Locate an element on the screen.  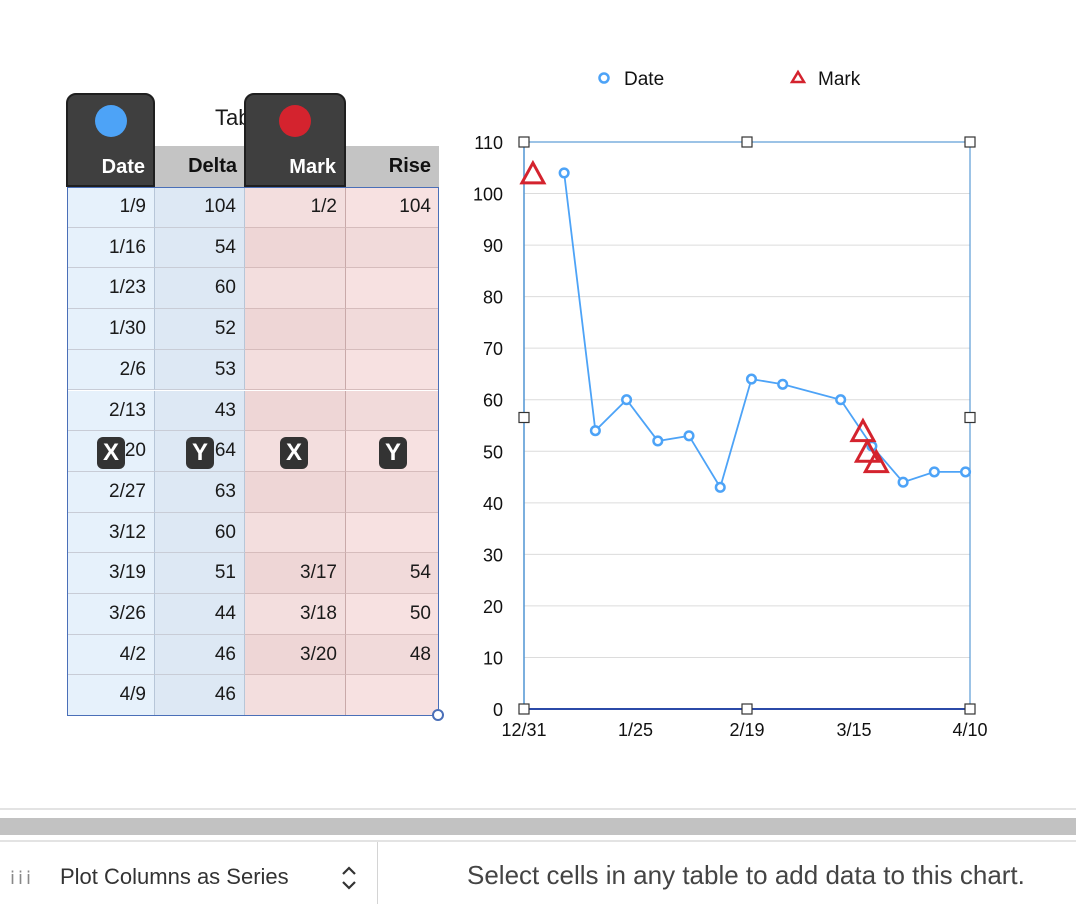
cell-rise: 104 is located at coordinates (392, 207).